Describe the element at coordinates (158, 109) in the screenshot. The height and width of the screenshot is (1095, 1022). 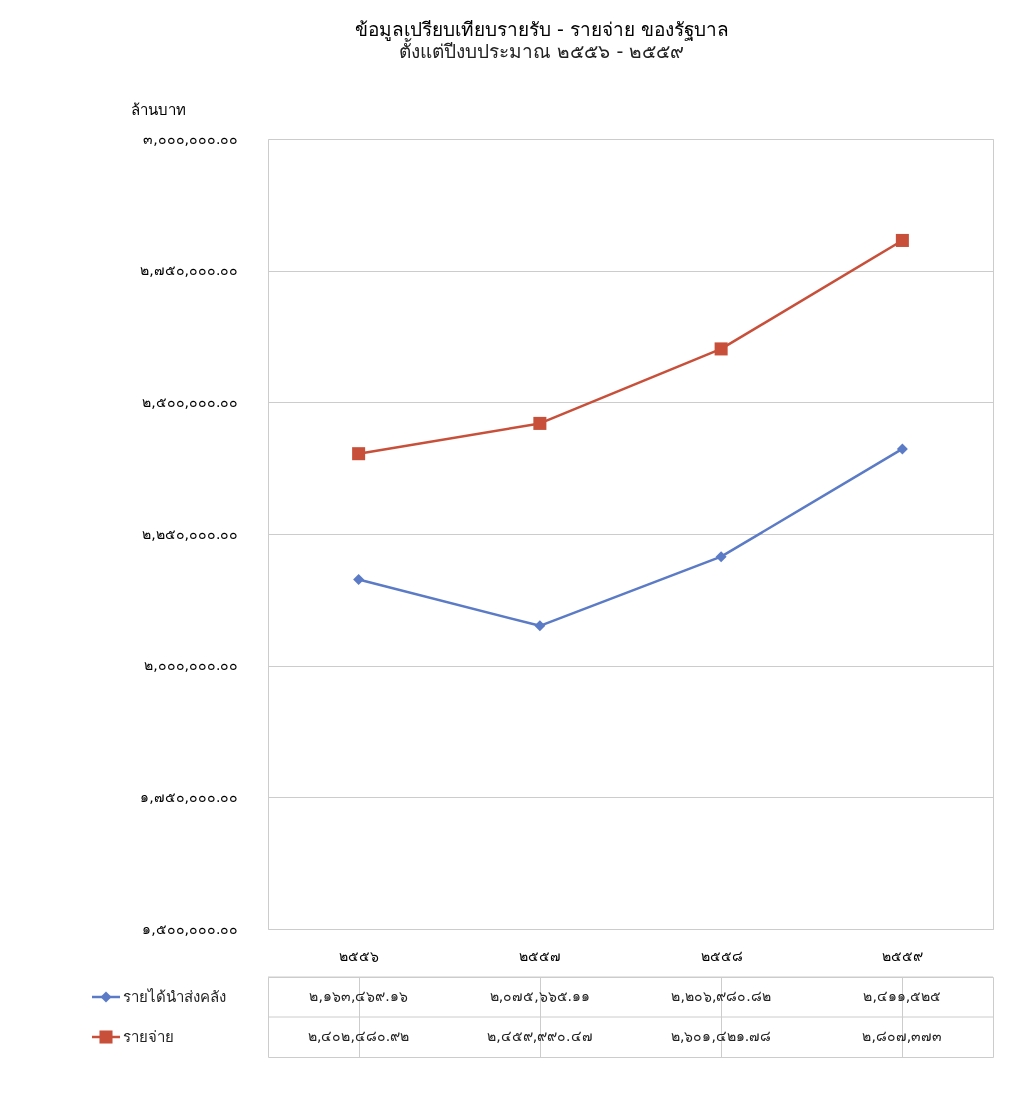
I see `y-axis-title: ล้านบาท` at that location.